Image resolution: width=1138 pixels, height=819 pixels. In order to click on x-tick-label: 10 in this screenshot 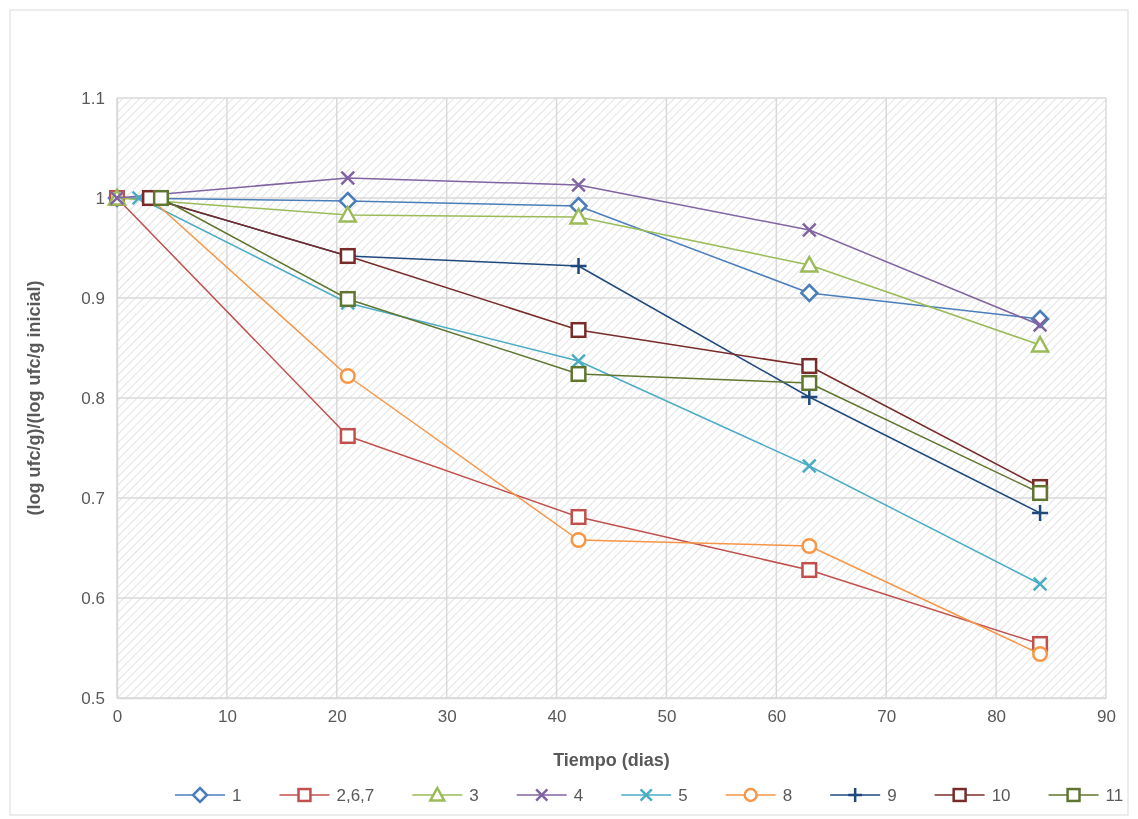, I will do `click(227, 717)`.